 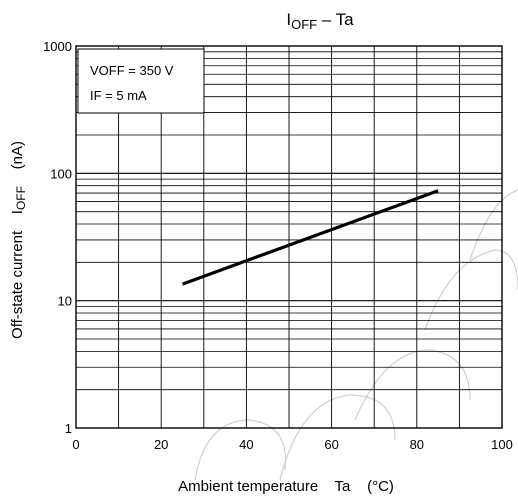 I want to click on x-tick-label: 80, so click(x=417, y=444).